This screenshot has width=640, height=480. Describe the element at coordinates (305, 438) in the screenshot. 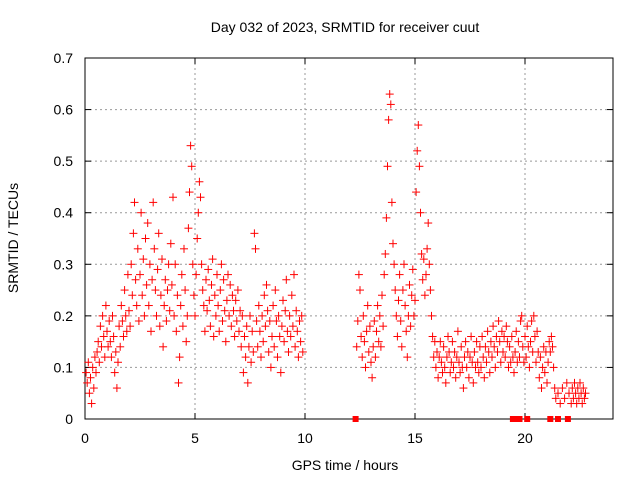

I see `x-tick-label: 10` at that location.